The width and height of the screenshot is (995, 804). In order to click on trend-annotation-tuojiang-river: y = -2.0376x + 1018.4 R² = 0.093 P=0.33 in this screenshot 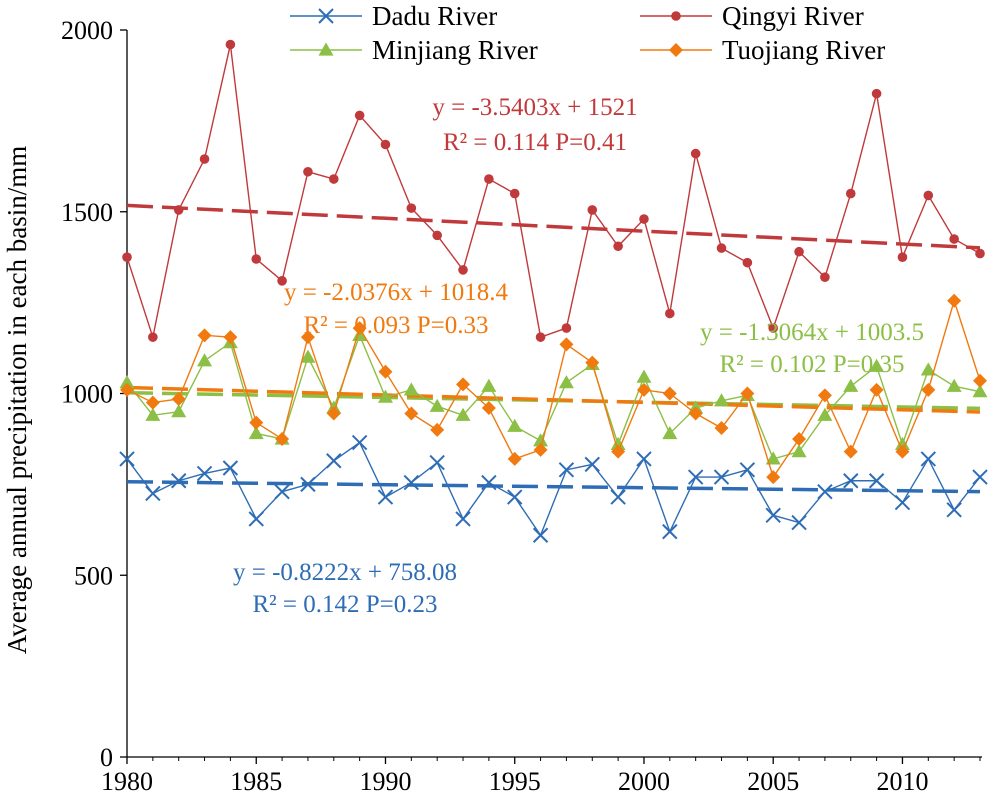, I will do `click(396, 309)`.